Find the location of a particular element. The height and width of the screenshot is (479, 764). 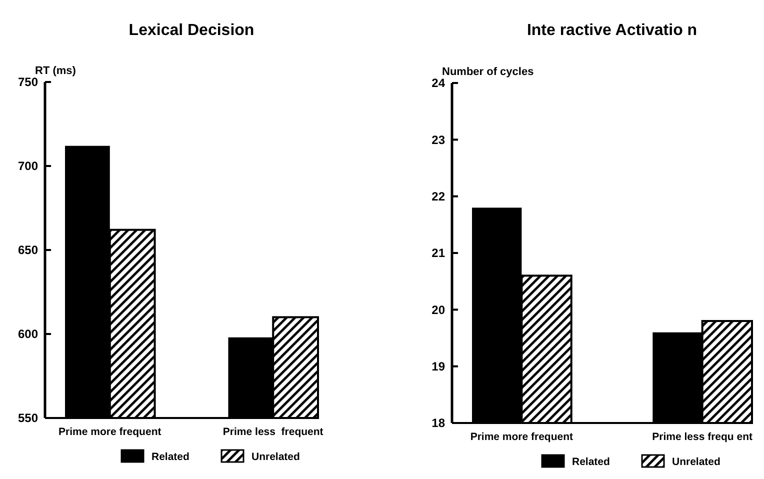

y-tick-label: 600 is located at coordinates (28, 334).